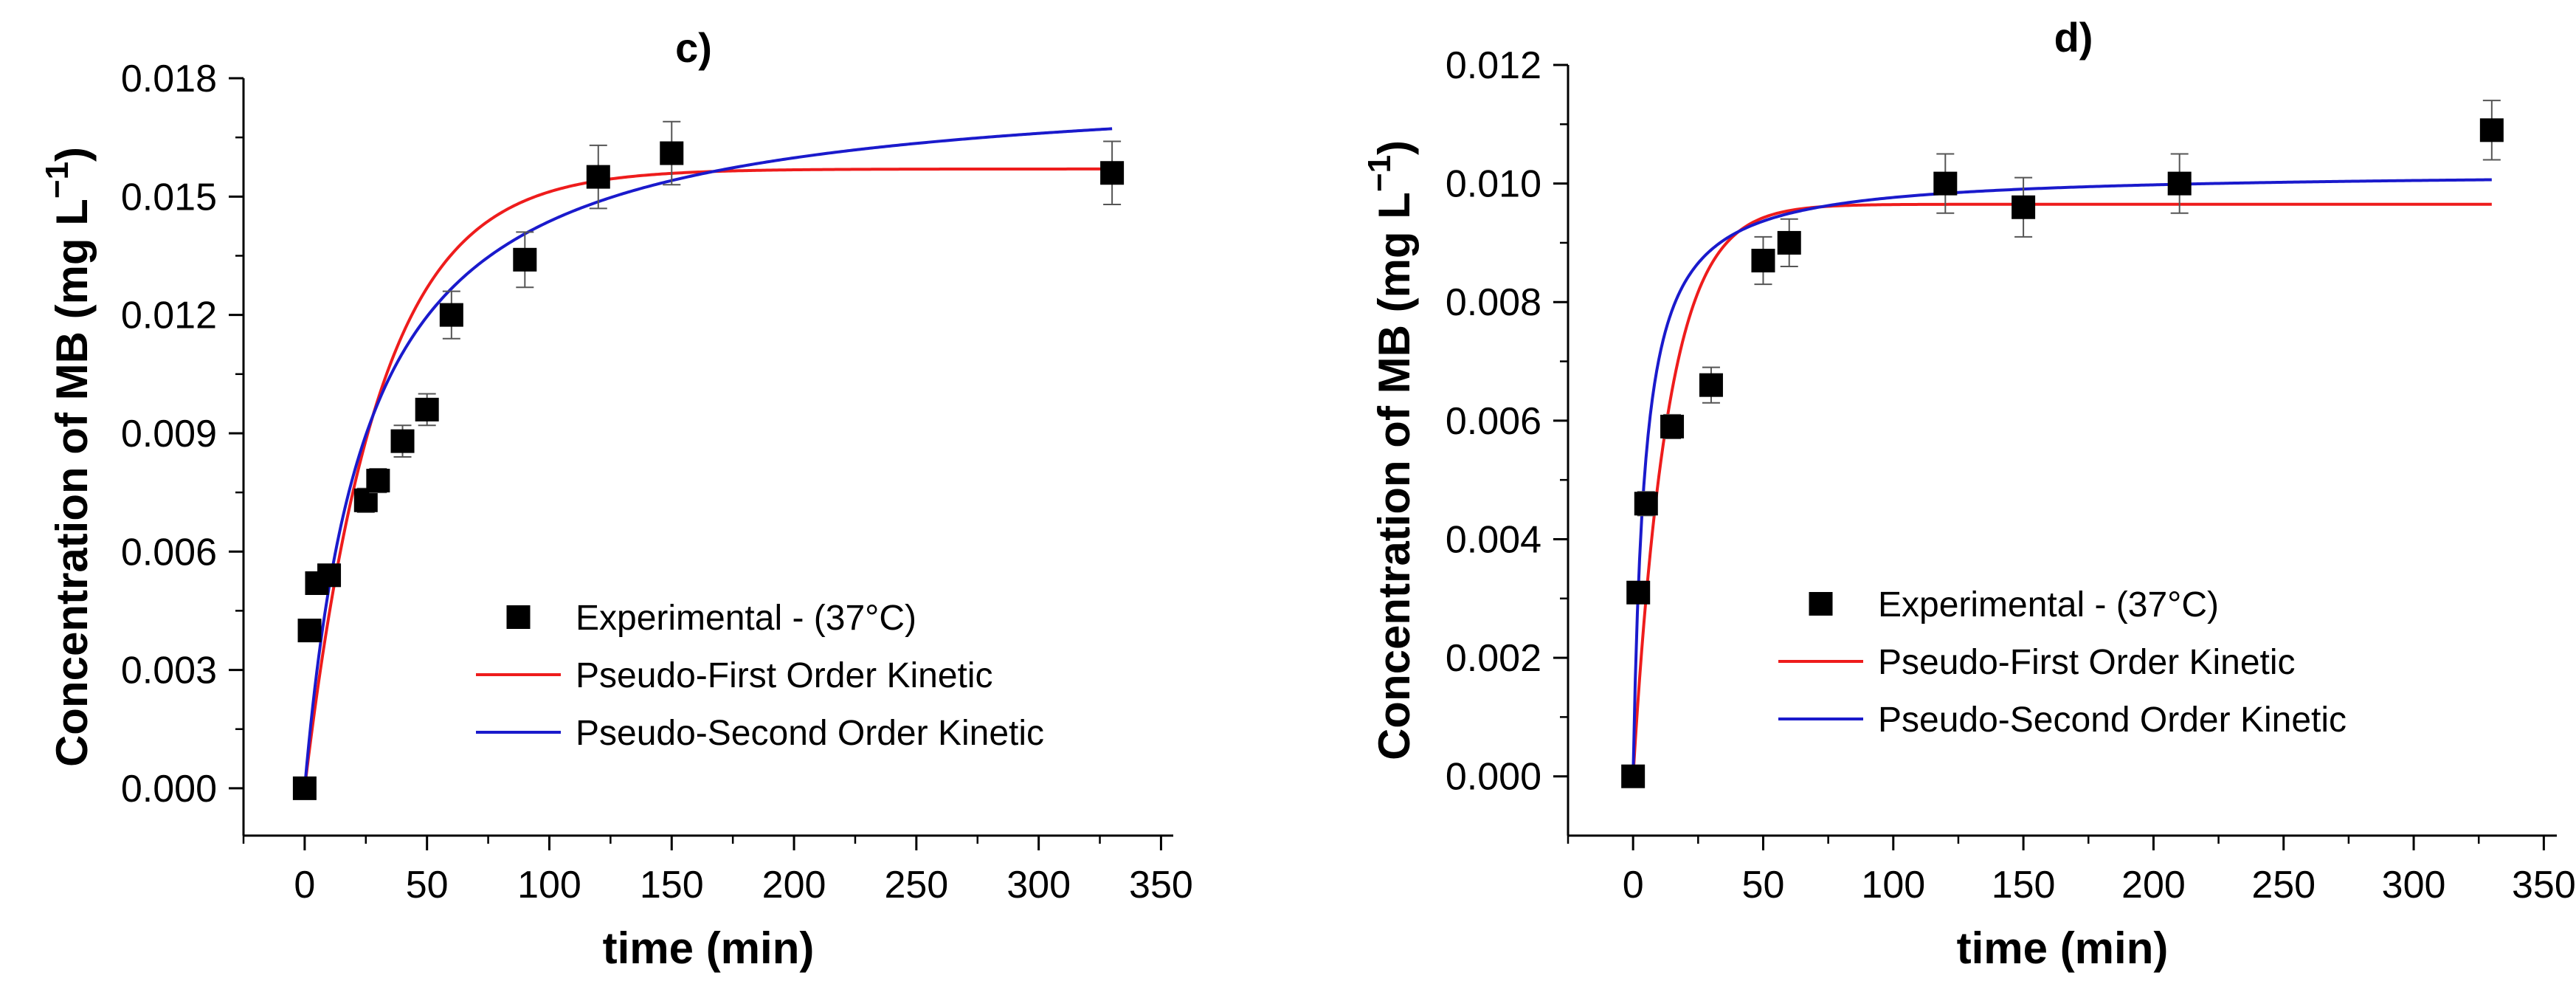 Image resolution: width=2576 pixels, height=998 pixels. Describe the element at coordinates (693, 48) in the screenshot. I see `panel-title: c)` at that location.